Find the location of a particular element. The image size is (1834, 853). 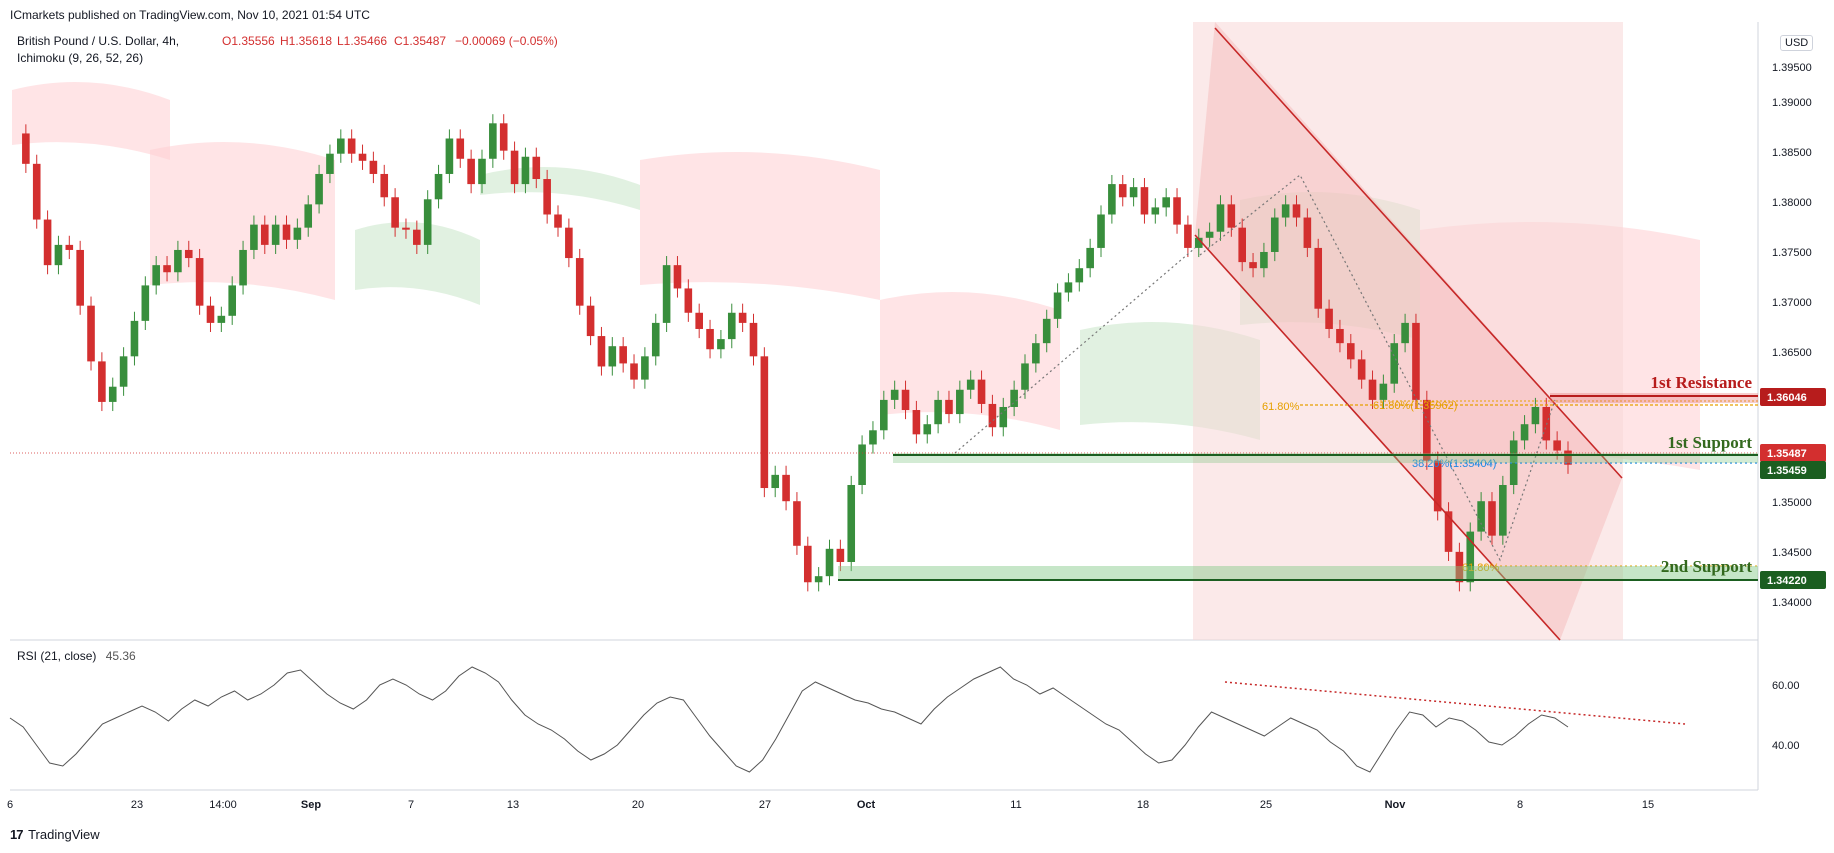

fib-label: 38.20%(1.35404) is located at coordinates (1454, 464).